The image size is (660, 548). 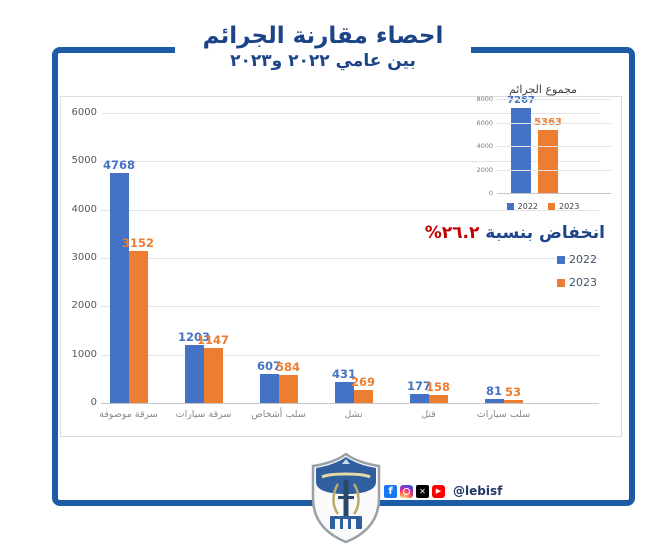 What do you see at coordinates (213, 368) in the screenshot?
I see `bar-2023: 1147` at bounding box center [213, 368].